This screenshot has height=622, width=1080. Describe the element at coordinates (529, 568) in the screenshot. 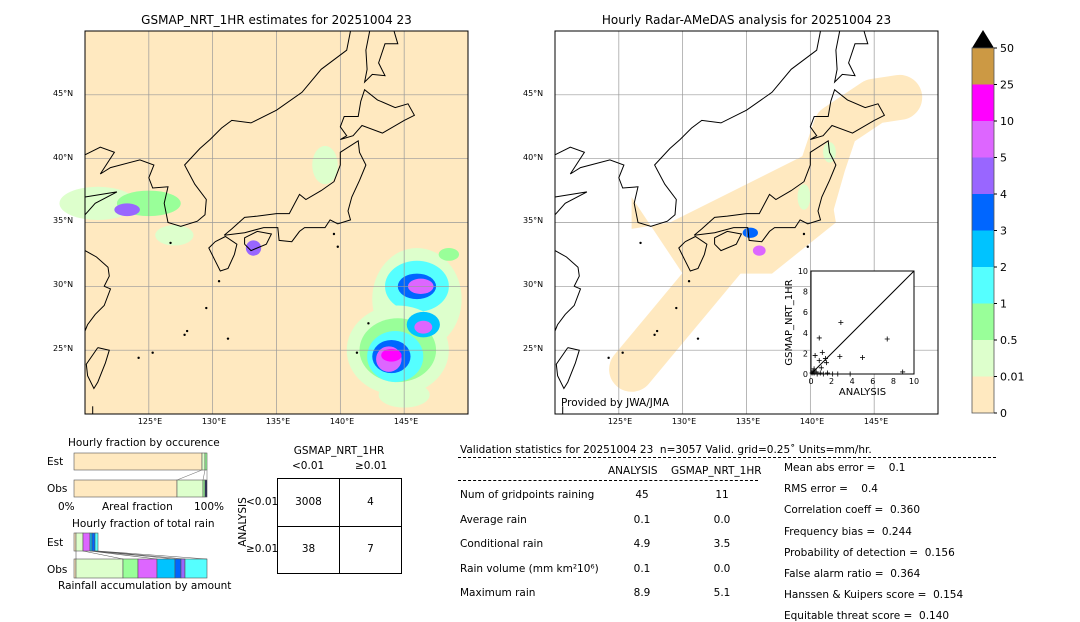

I see `stat-row-label: Rain volume (mm km²10⁶)` at that location.